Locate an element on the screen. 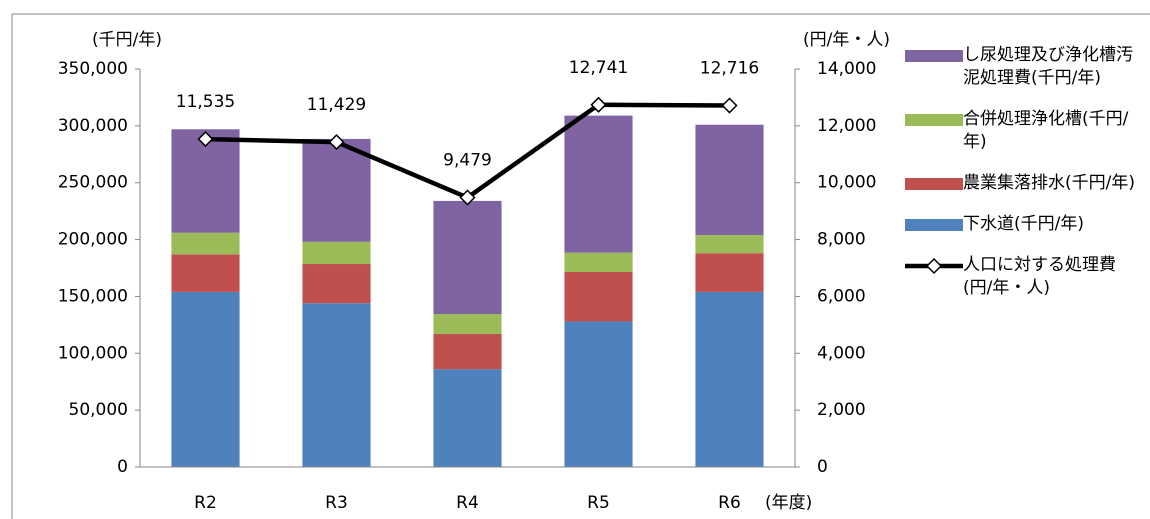 This screenshot has width=1150, height=519. legend-item: 人口に対する処理費 (円/年・人) is located at coordinates (1025, 277).